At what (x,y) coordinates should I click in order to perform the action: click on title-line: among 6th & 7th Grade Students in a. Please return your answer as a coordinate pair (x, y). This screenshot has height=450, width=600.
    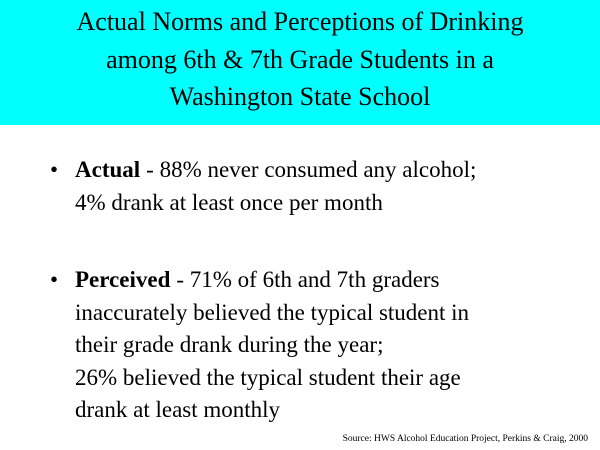
    Looking at the image, I should click on (300, 59).